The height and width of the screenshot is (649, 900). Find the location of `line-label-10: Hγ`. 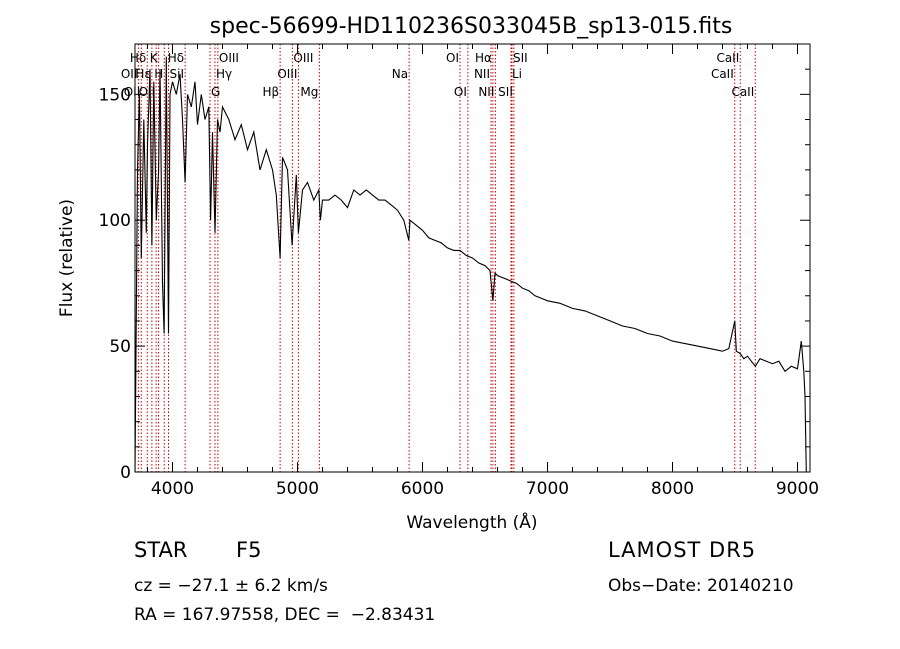

line-label-10: Hγ is located at coordinates (224, 74).